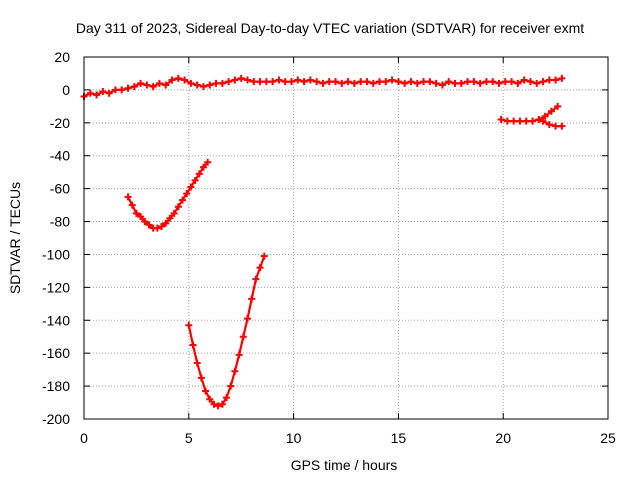  I want to click on series-main-band, so click(323, 87).